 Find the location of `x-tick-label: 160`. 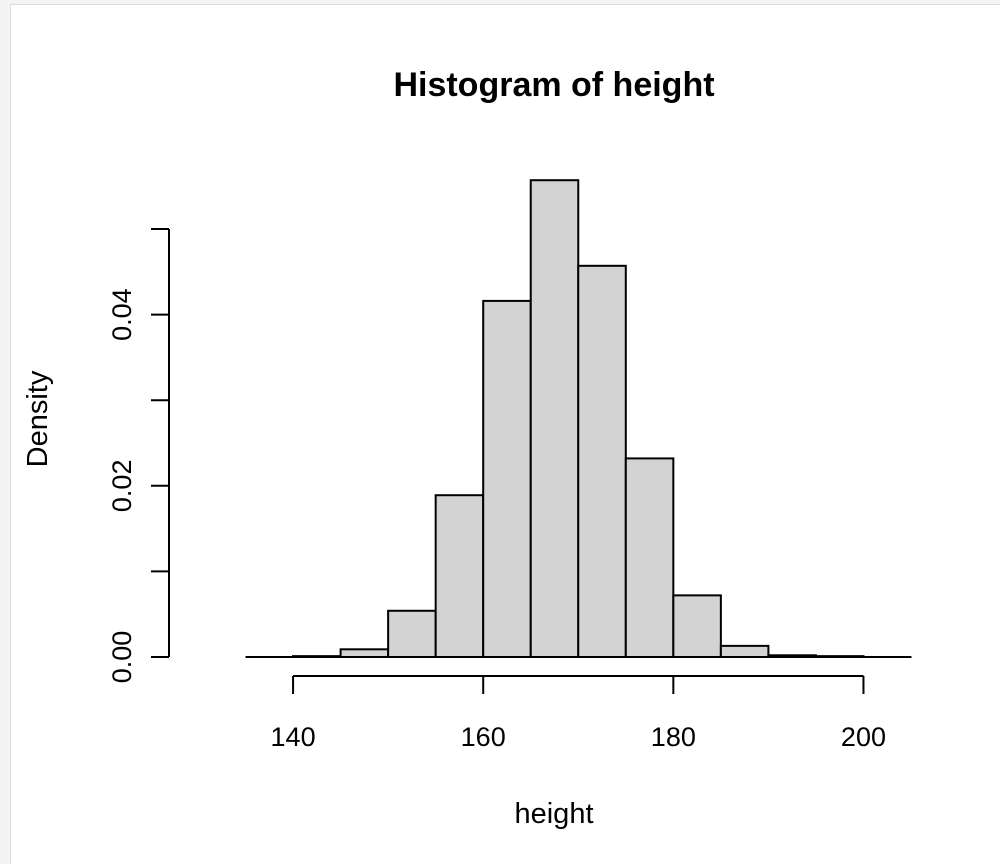

x-tick-label: 160 is located at coordinates (483, 737).